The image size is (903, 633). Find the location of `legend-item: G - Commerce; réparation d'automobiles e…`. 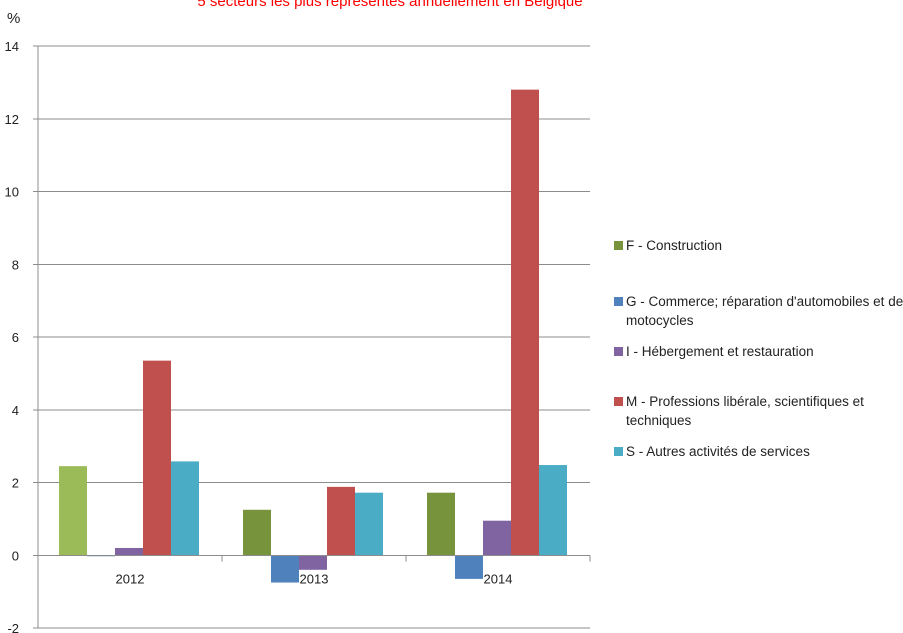

legend-item: G - Commerce; réparation d'automobiles e… is located at coordinates (758, 311).